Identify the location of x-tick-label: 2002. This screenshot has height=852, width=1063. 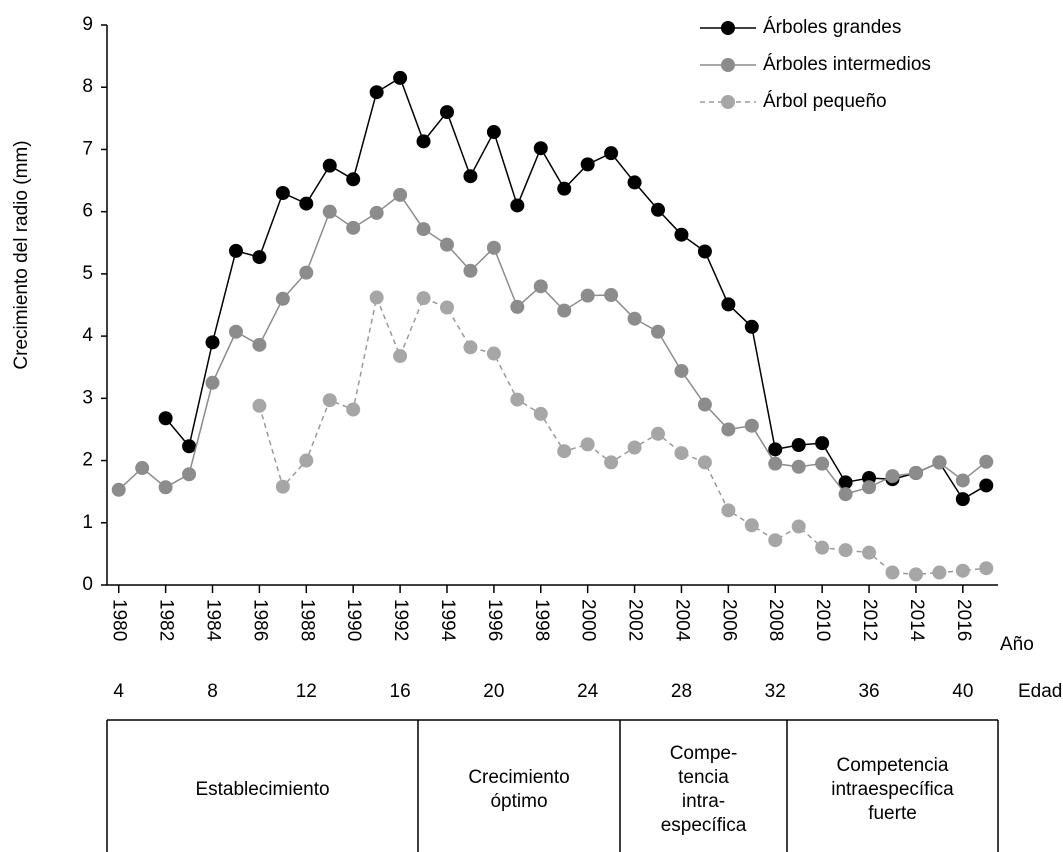
(635, 620).